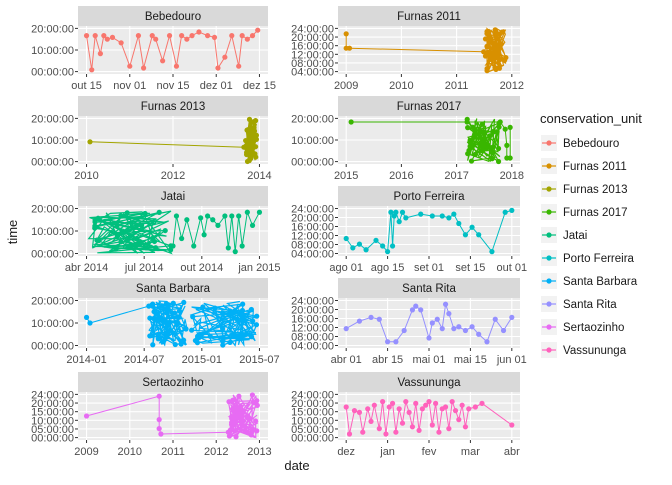 This screenshot has width=672, height=485. Describe the element at coordinates (457, 86) in the screenshot. I see `x-tick-label: 2011` at that location.